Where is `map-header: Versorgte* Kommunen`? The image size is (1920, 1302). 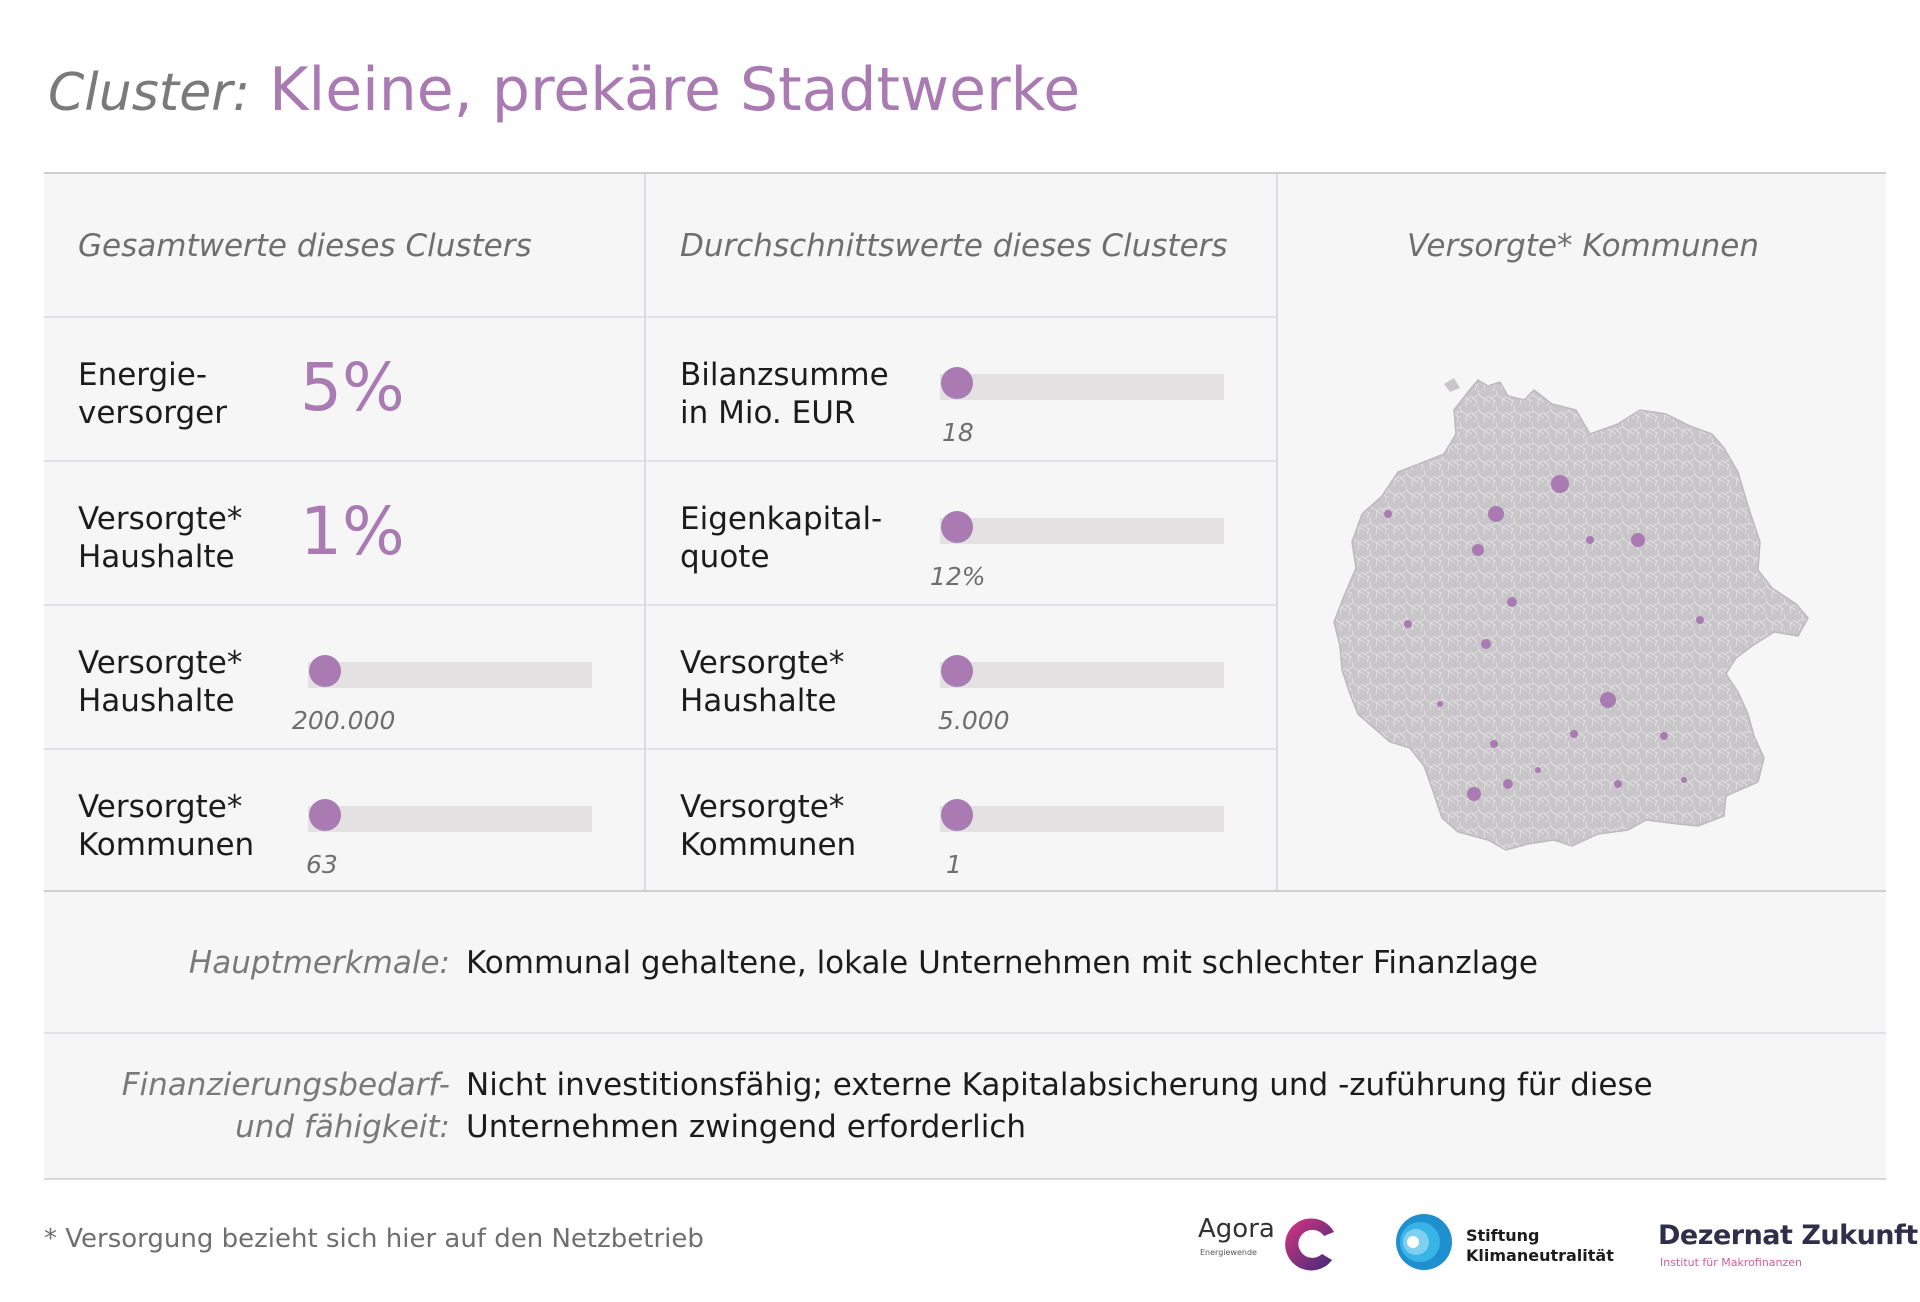
map-header: Versorgte* Kommunen is located at coordinates (1583, 246).